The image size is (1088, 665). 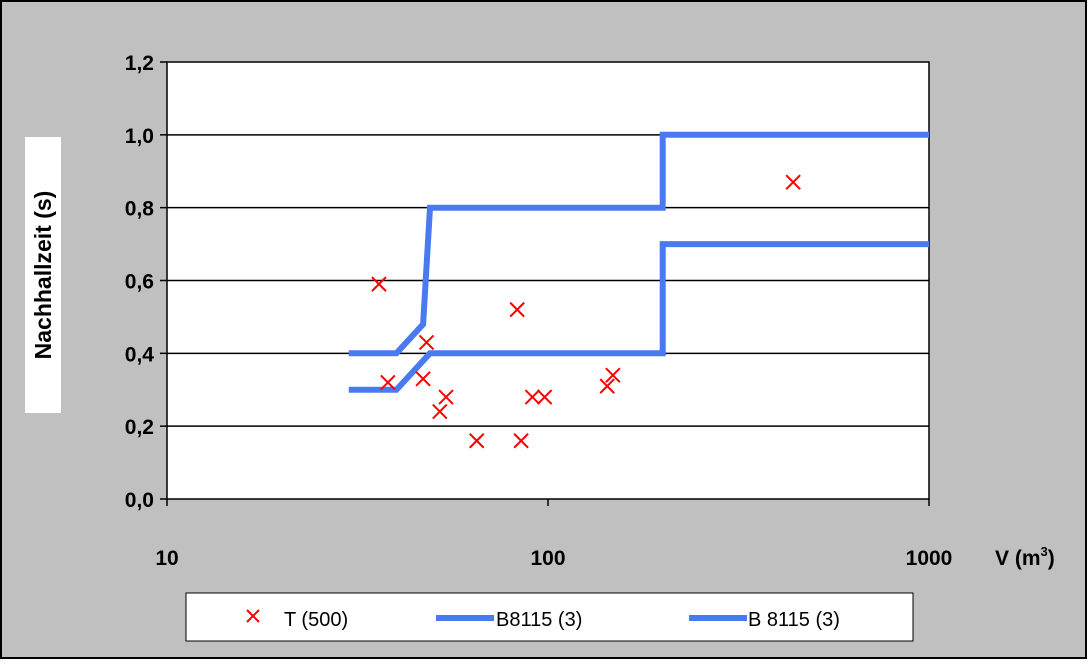 I want to click on legend: T (500) B8115 (3) B 8115 (3), so click(x=549, y=617).